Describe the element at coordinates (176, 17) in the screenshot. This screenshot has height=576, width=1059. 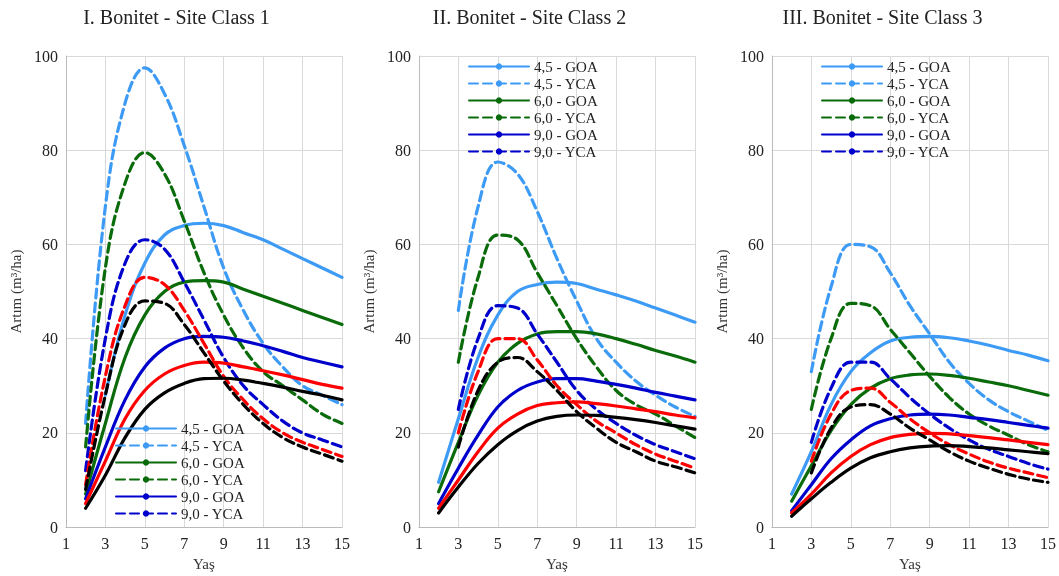
I see `chart-title: I. Bonitet - Site Class 1` at that location.